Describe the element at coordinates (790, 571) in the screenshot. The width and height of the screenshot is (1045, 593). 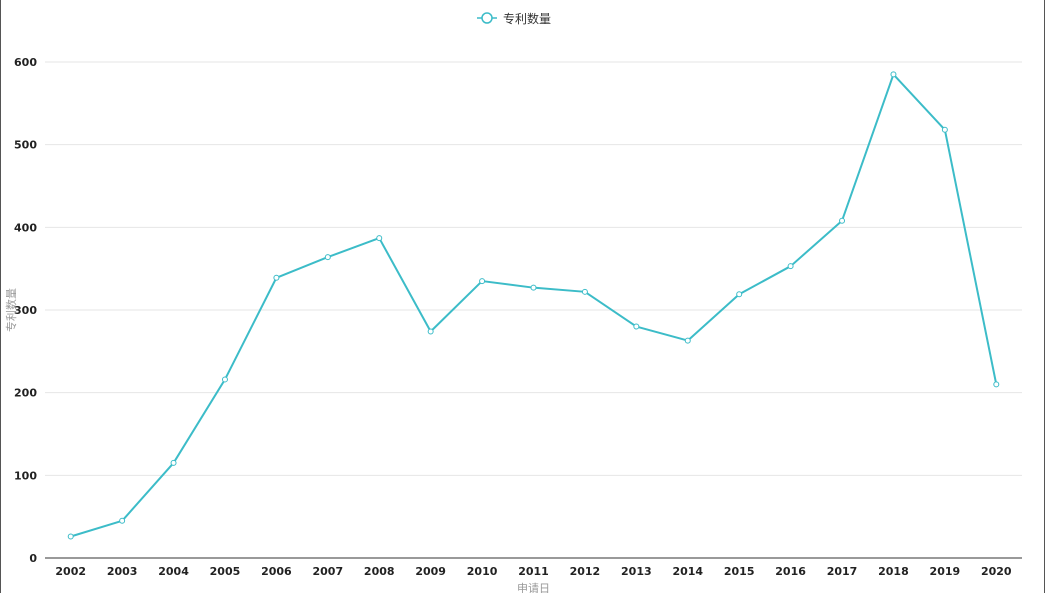
I see `x-tick-label: 2016` at that location.